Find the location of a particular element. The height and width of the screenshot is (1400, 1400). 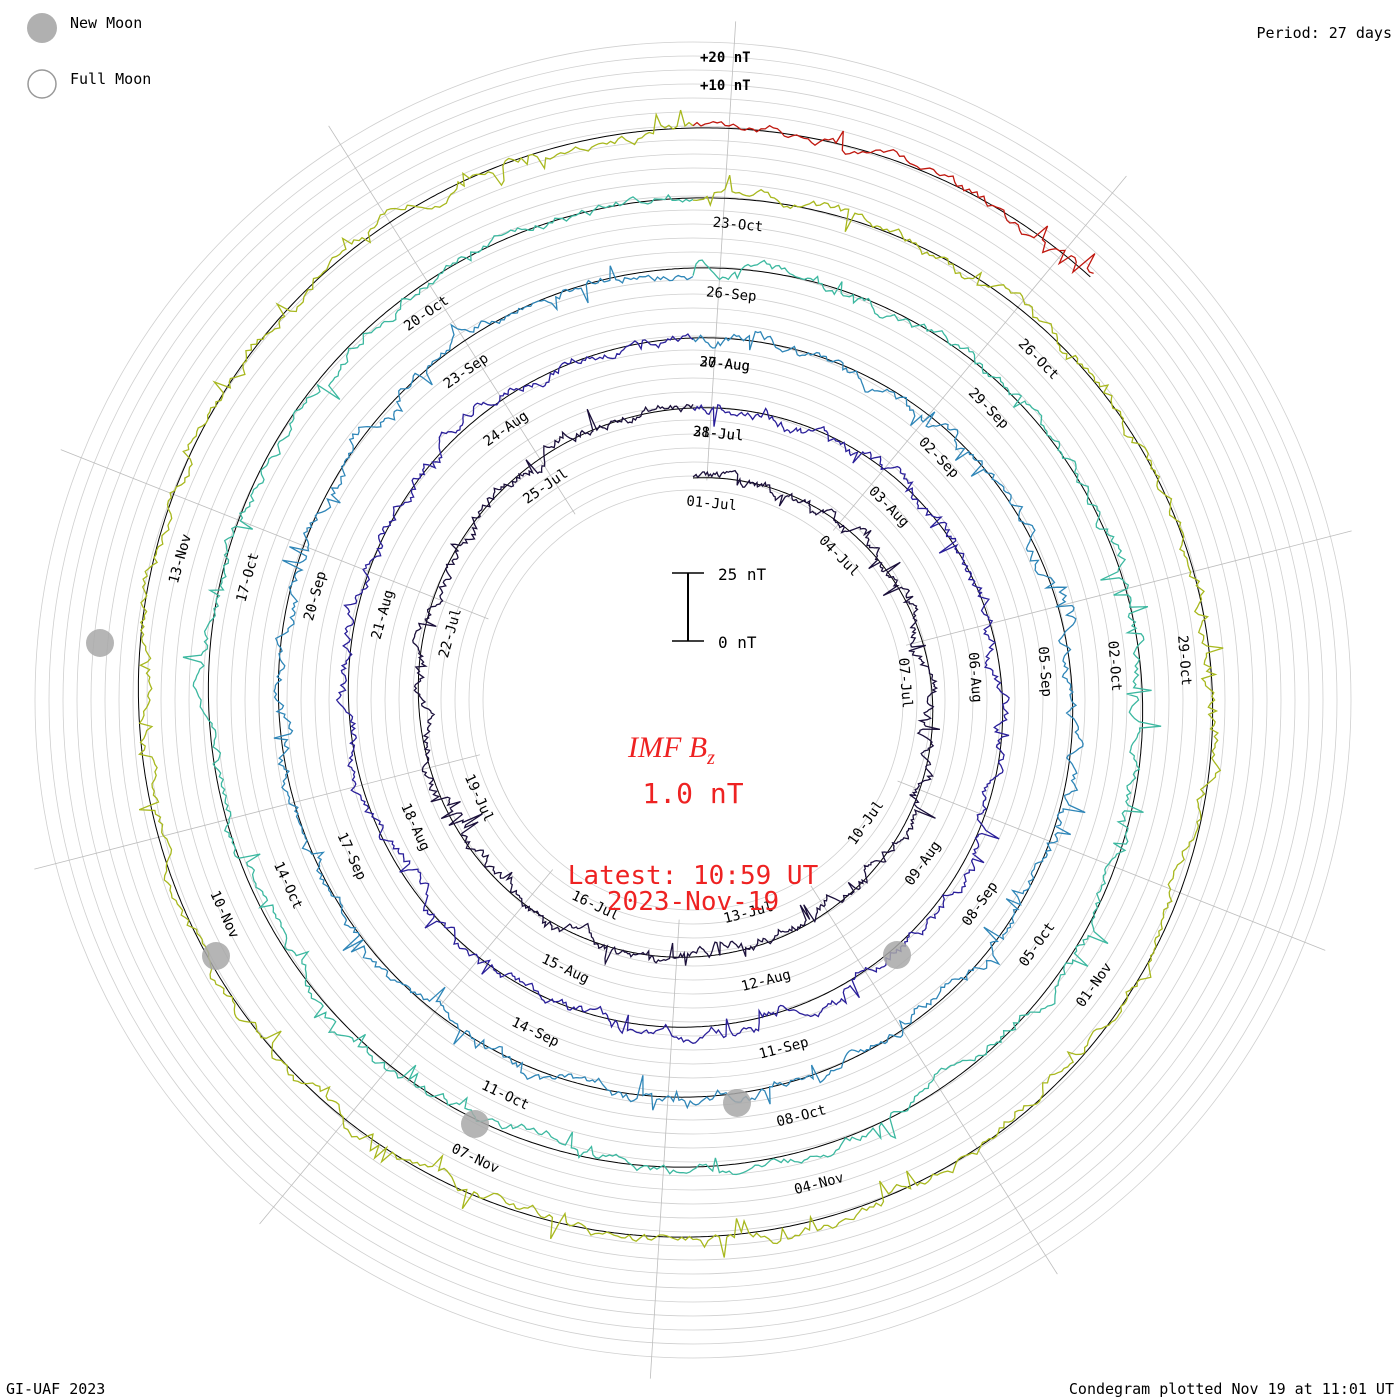

scale-bar-bottom-label: 0 nT is located at coordinates (737, 642).